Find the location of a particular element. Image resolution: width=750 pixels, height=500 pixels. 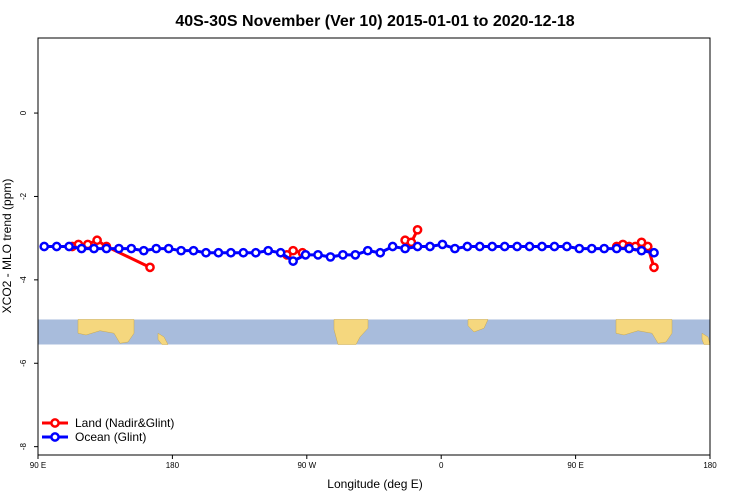

ocean-band is located at coordinates (374, 332).